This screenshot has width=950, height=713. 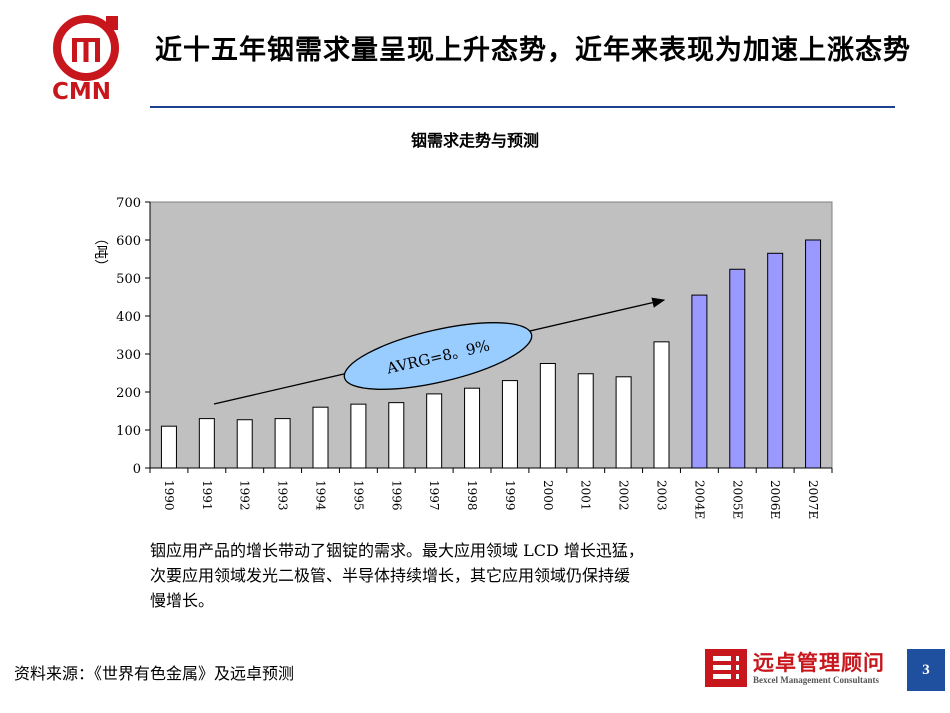 What do you see at coordinates (662, 495) in the screenshot?
I see `x-tick-label: 2003` at bounding box center [662, 495].